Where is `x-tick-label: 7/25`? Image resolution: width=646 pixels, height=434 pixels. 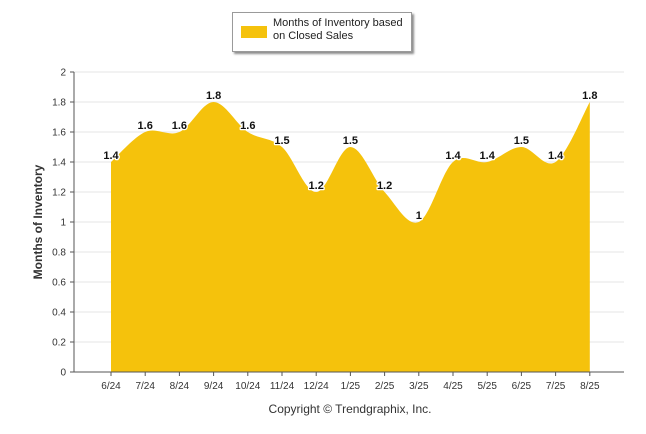 x-tick-label: 7/25 is located at coordinates (556, 386).